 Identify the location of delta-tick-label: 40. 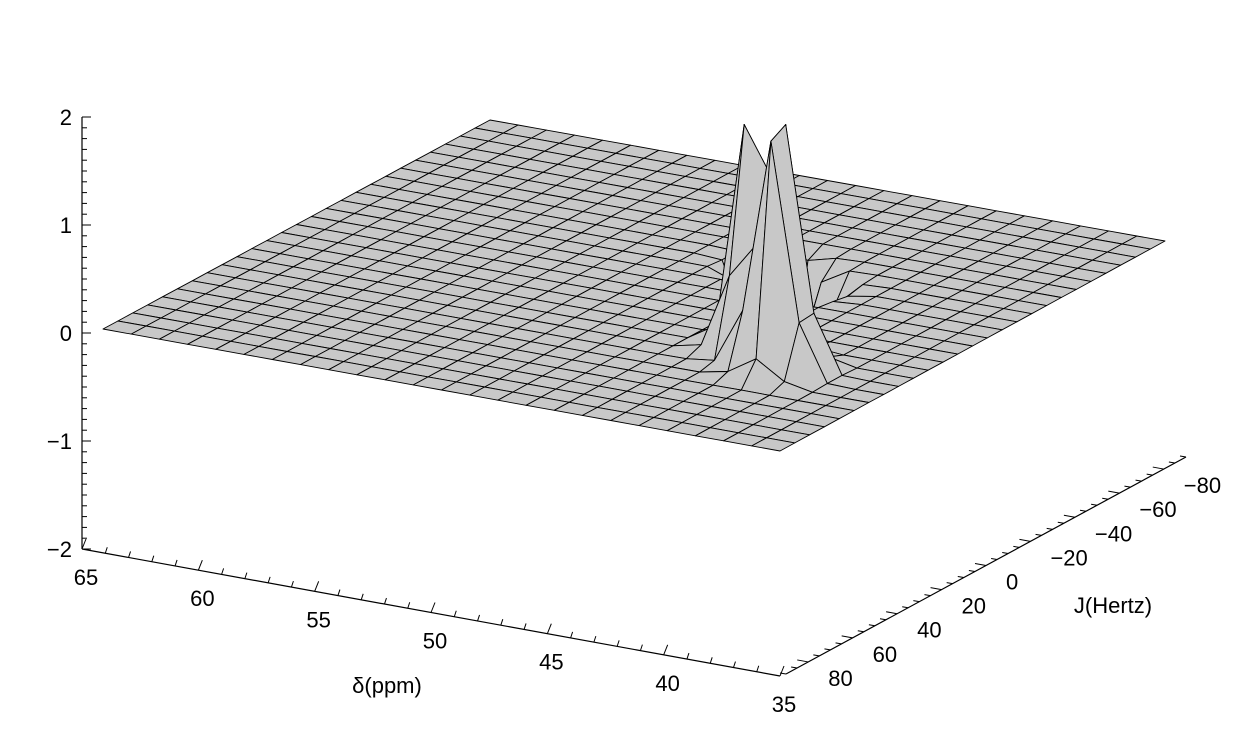
(667, 683).